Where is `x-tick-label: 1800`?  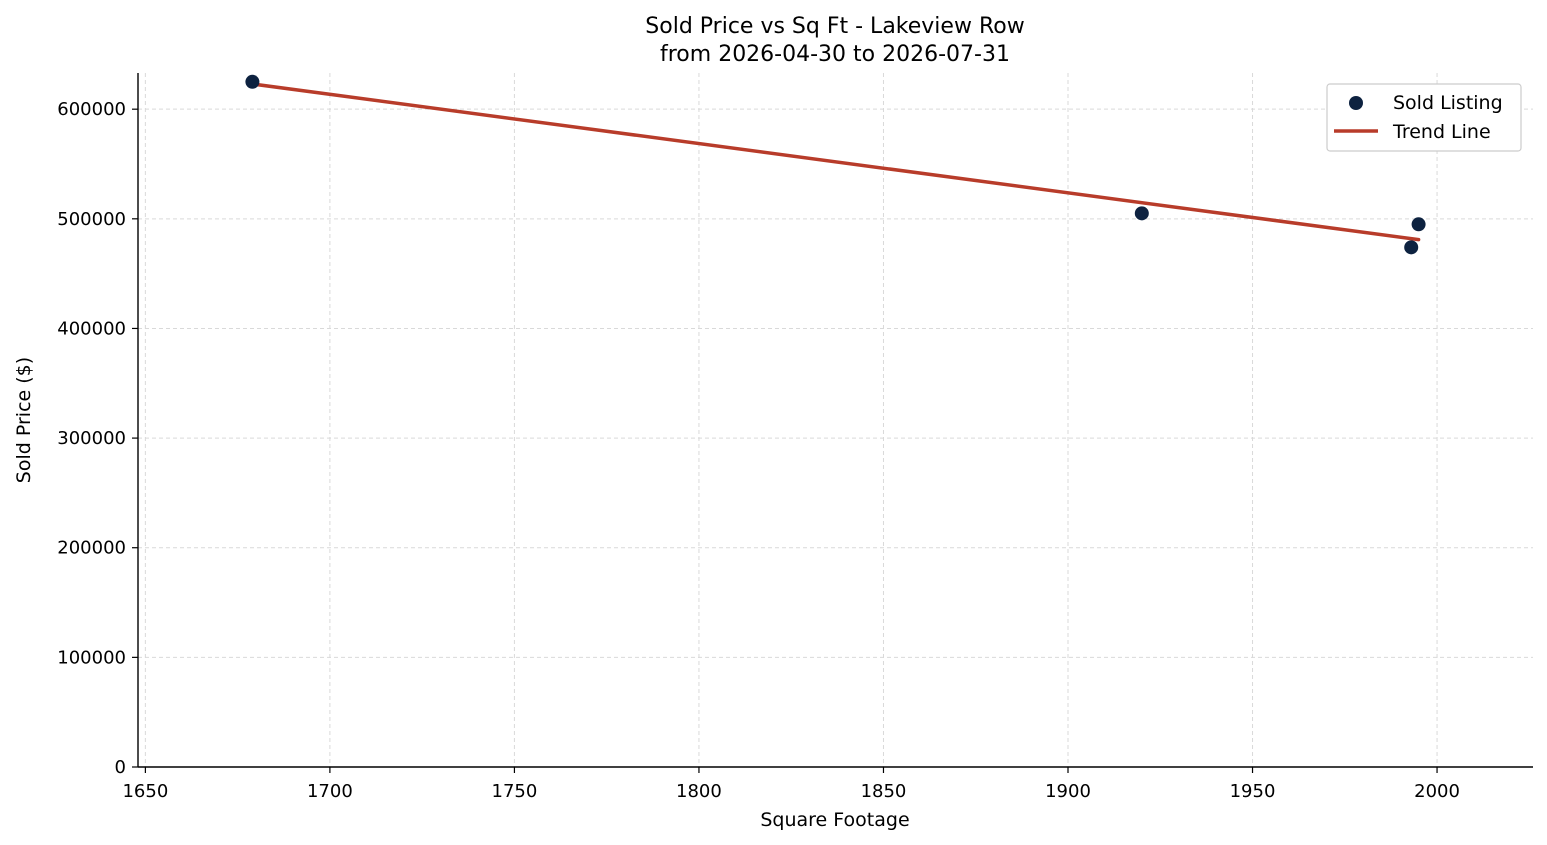 x-tick-label: 1800 is located at coordinates (699, 791).